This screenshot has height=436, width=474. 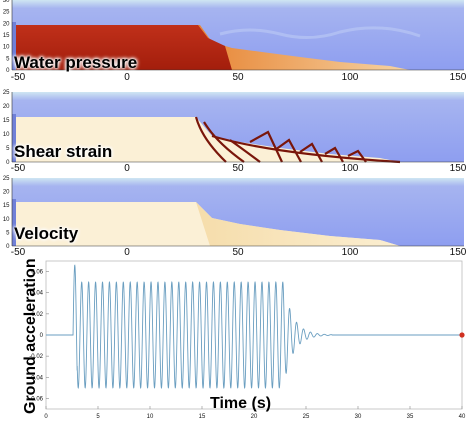 I want to click on y-tick-label: -0.04, so click(x=36, y=378).